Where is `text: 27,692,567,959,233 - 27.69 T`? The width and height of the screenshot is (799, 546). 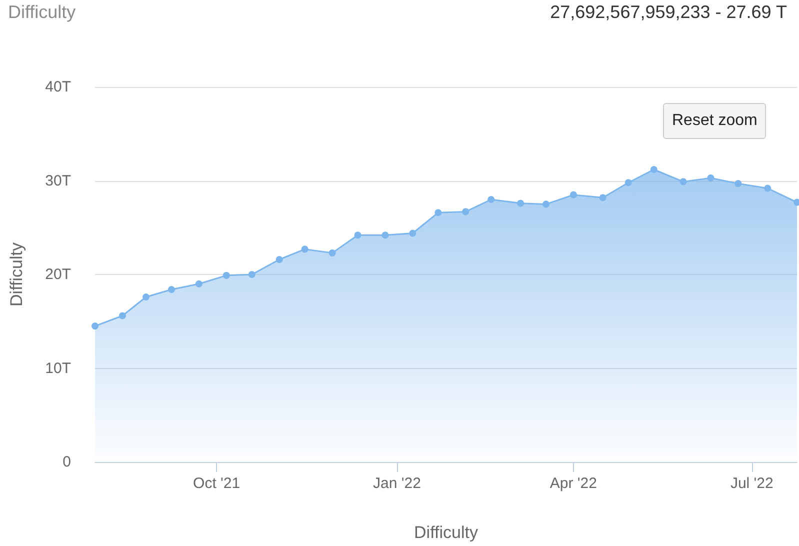
text: 27,692,567,959,233 - 27.69 T is located at coordinates (668, 12).